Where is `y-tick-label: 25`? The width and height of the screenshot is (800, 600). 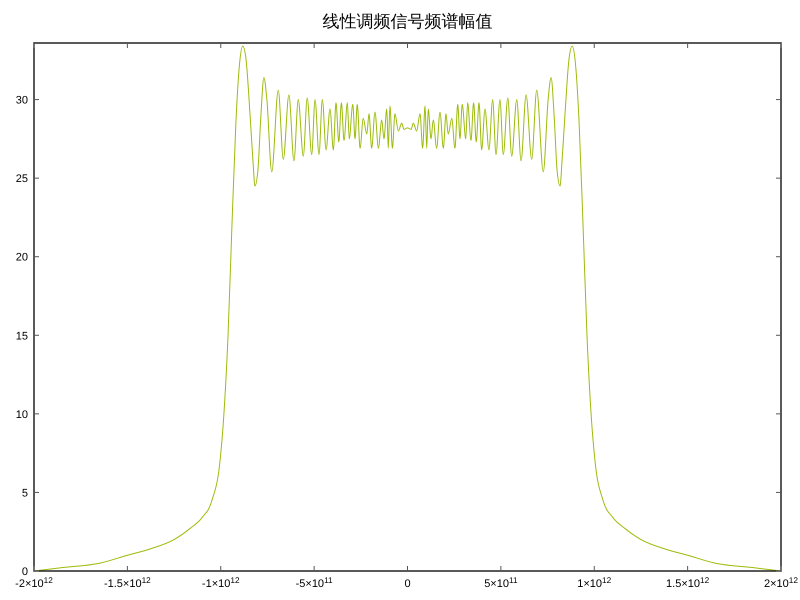 y-tick-label: 25 is located at coordinates (22, 179).